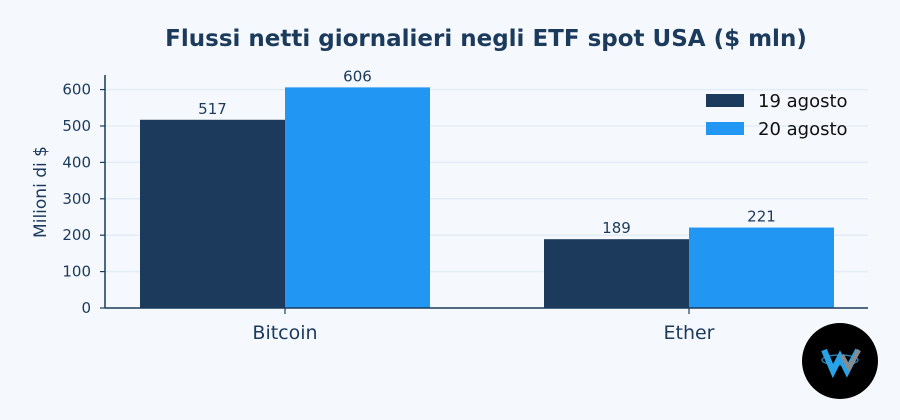 The width and height of the screenshot is (900, 420). What do you see at coordinates (357, 76) in the screenshot?
I see `data-label: 606` at bounding box center [357, 76].